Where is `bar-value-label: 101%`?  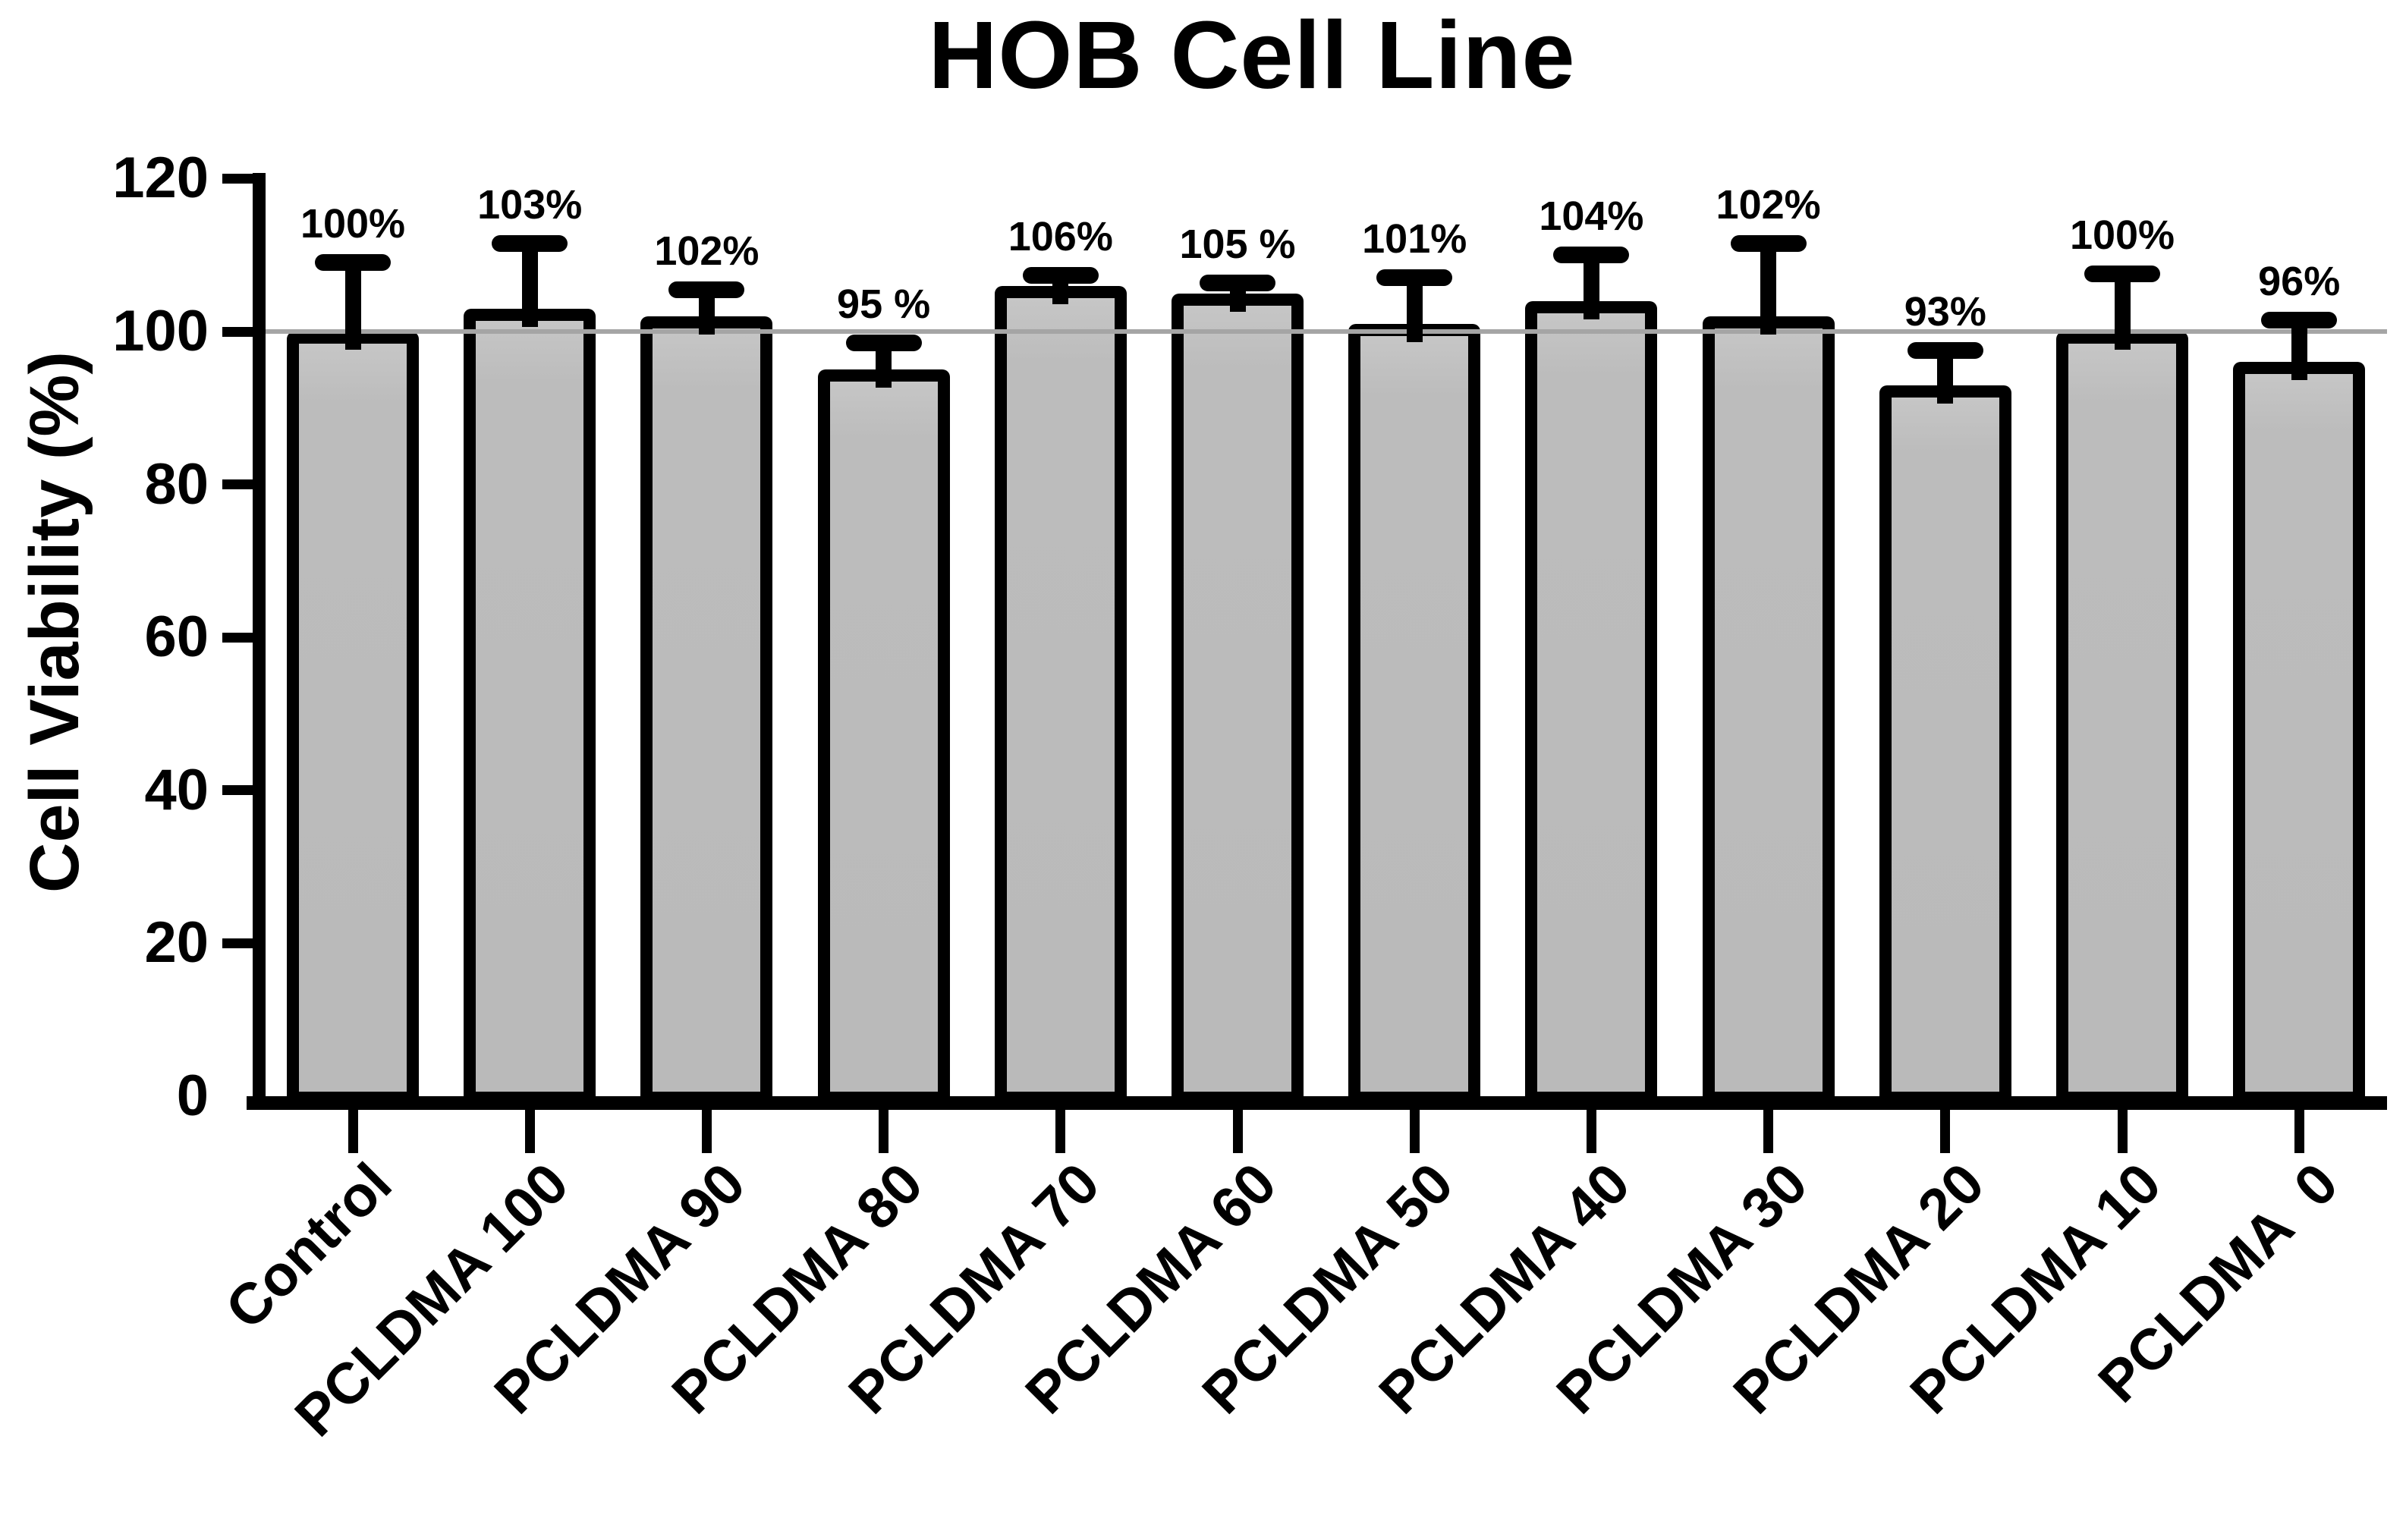
bar-value-label: 101% is located at coordinates (1414, 239).